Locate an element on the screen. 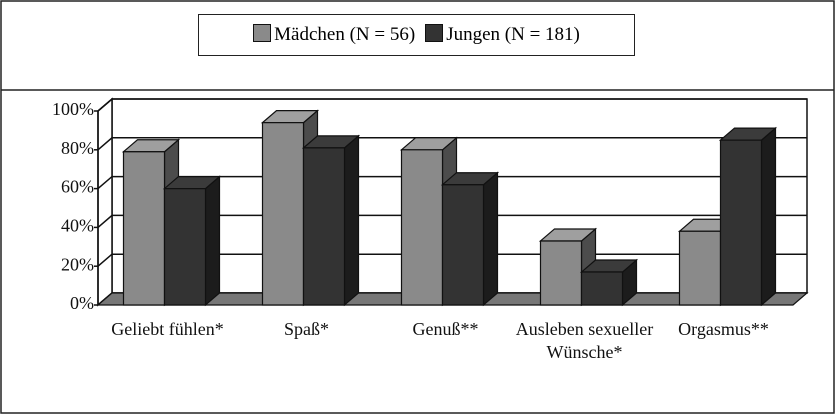 Image resolution: width=835 pixels, height=414 pixels. x-tick-label: Ausleben sexueller Wünsche* is located at coordinates (584, 340).